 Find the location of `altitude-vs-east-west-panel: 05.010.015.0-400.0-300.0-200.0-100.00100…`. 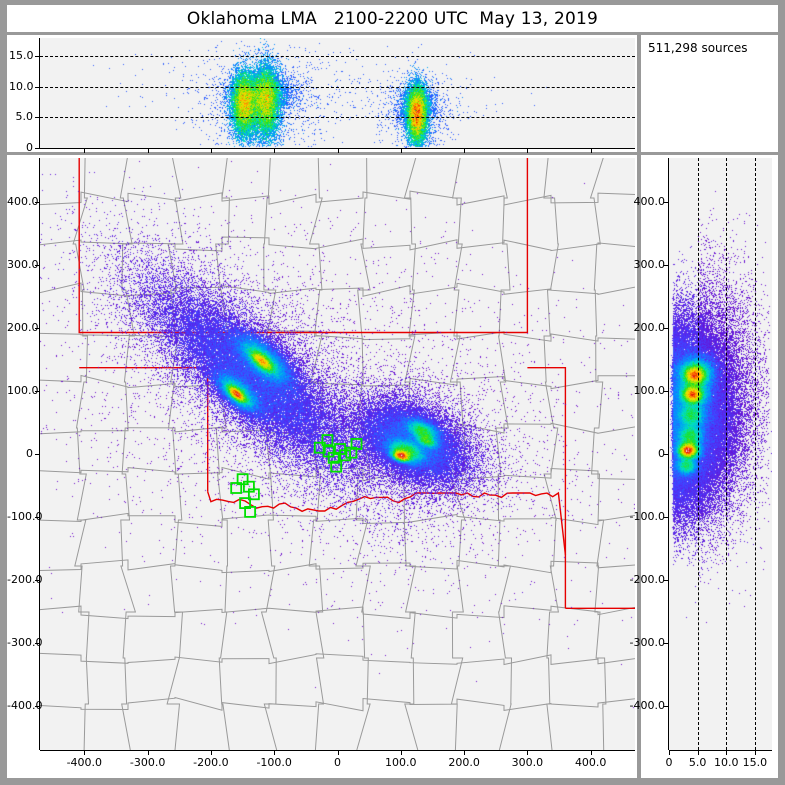

altitude-vs-east-west-panel: 05.010.015.0-400.0-300.0-200.0-100.00100… is located at coordinates (322, 101).